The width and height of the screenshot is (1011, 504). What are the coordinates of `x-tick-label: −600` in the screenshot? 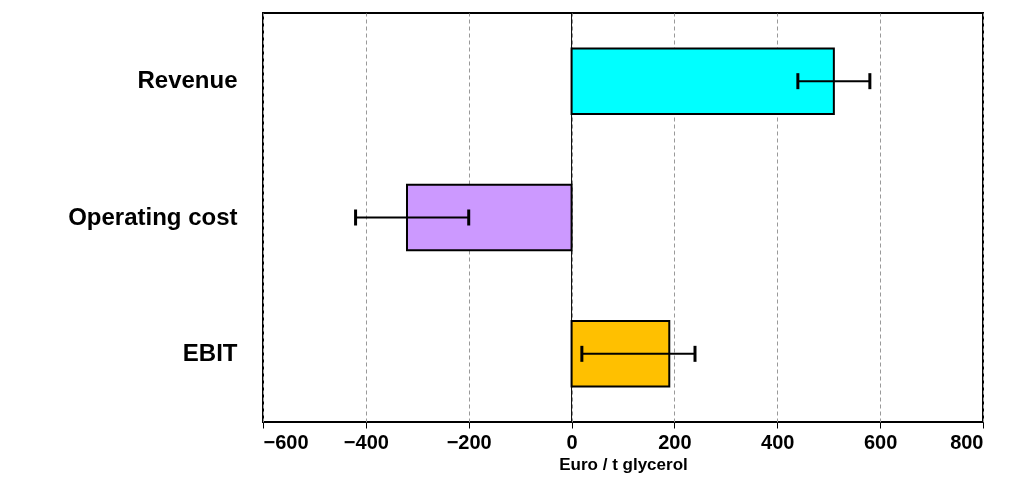 It's located at (286, 441).